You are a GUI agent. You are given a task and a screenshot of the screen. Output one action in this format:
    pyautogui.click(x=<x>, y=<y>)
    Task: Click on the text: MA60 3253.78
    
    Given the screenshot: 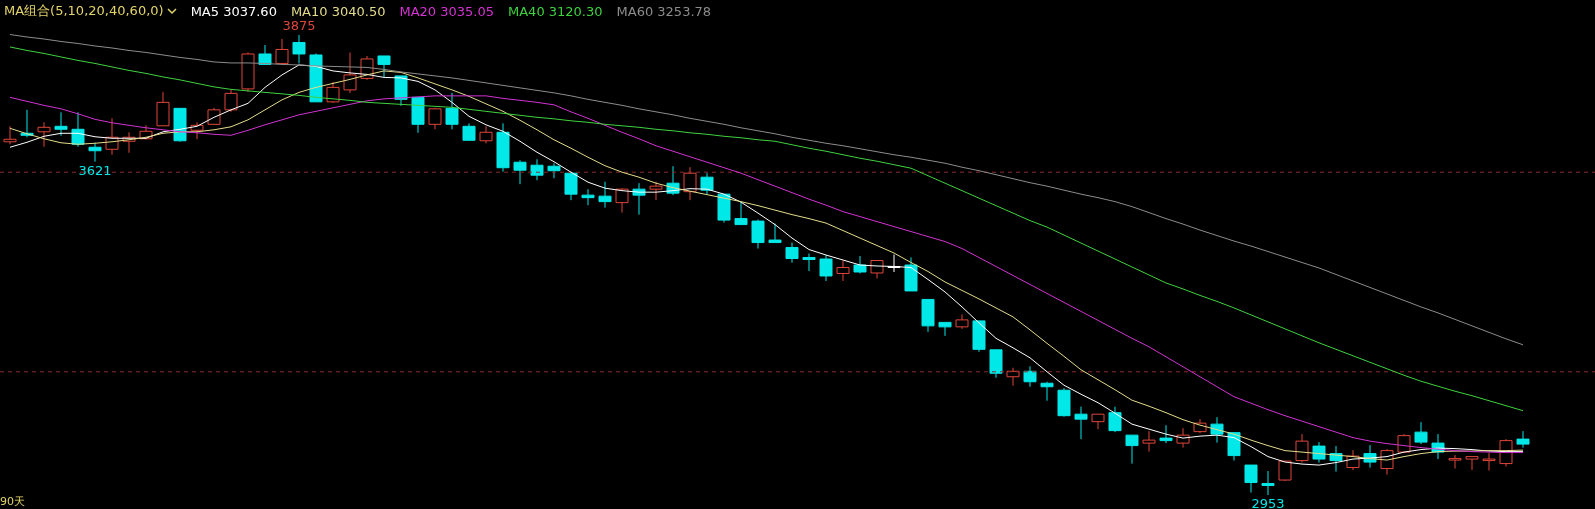 What is the action you would take?
    pyautogui.click(x=664, y=11)
    